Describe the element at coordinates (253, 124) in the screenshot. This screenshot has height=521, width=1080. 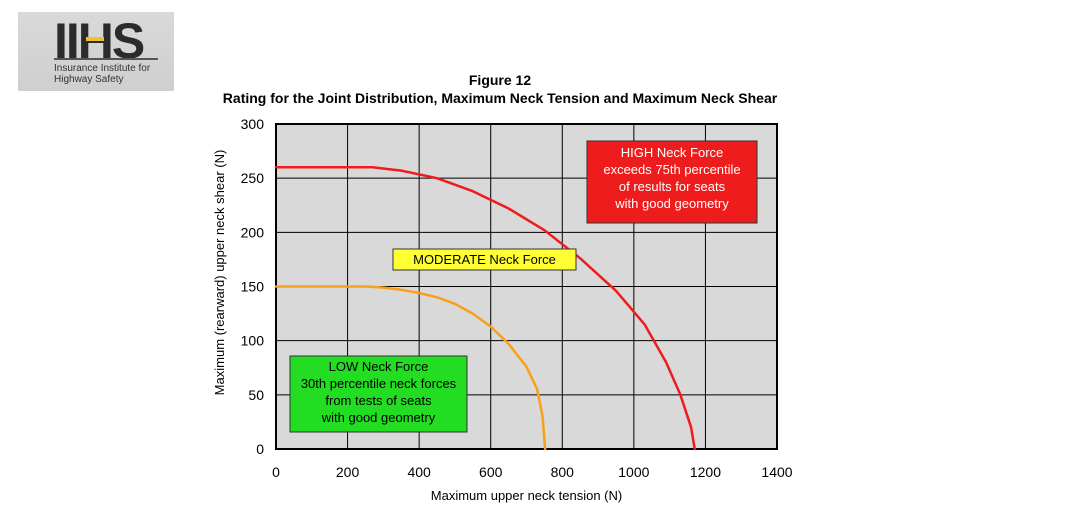
I see `y-tick-label: 300` at that location.